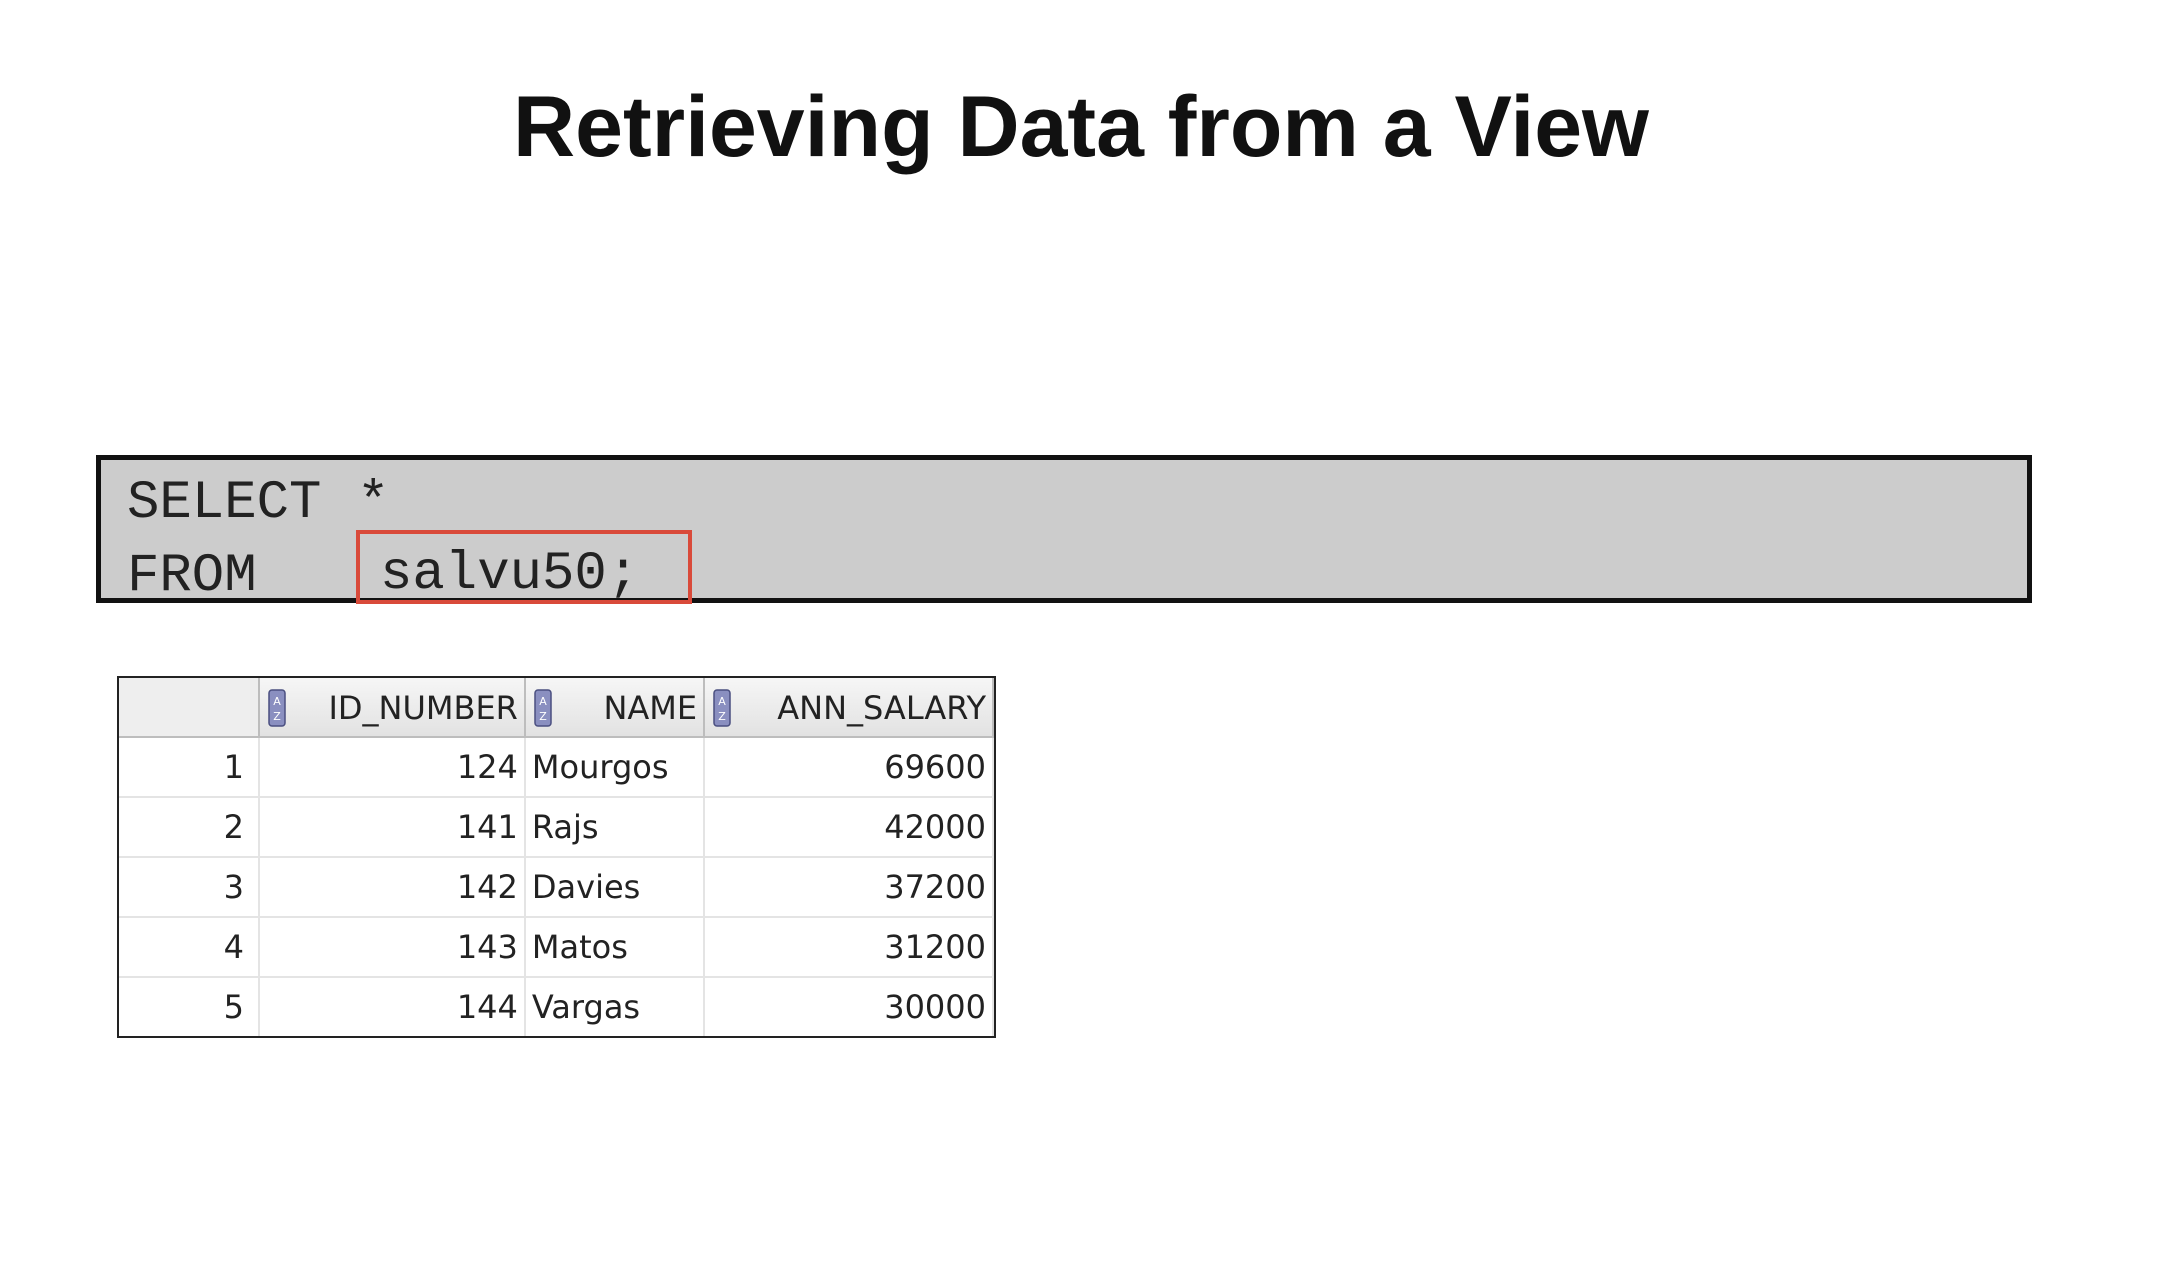 Image resolution: width=2162 pixels, height=1266 pixels. What do you see at coordinates (650, 708) in the screenshot?
I see `column-label-name: NAME` at bounding box center [650, 708].